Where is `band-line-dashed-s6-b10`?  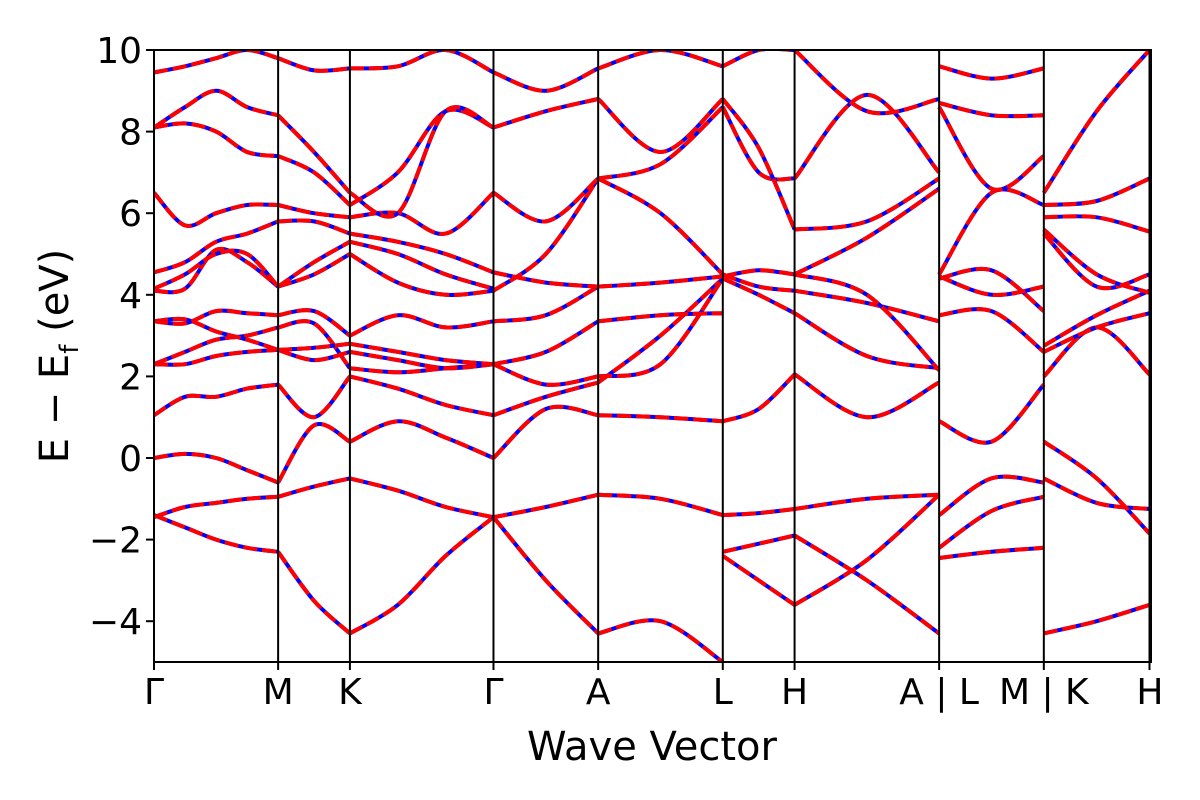 band-line-dashed-s6-b10 is located at coordinates (866, 83).